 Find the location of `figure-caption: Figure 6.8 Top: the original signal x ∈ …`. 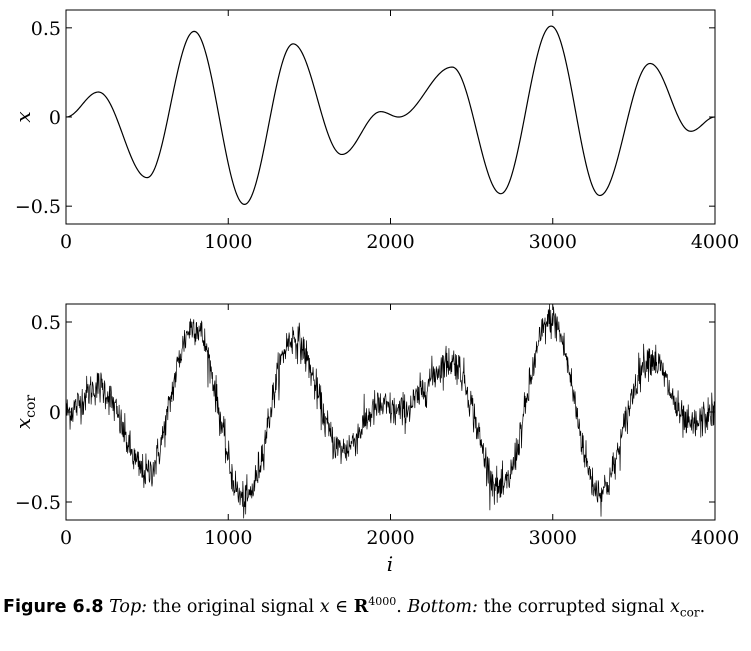

figure-caption: Figure 6.8 Top: the original signal x ∈ … is located at coordinates (376, 607).